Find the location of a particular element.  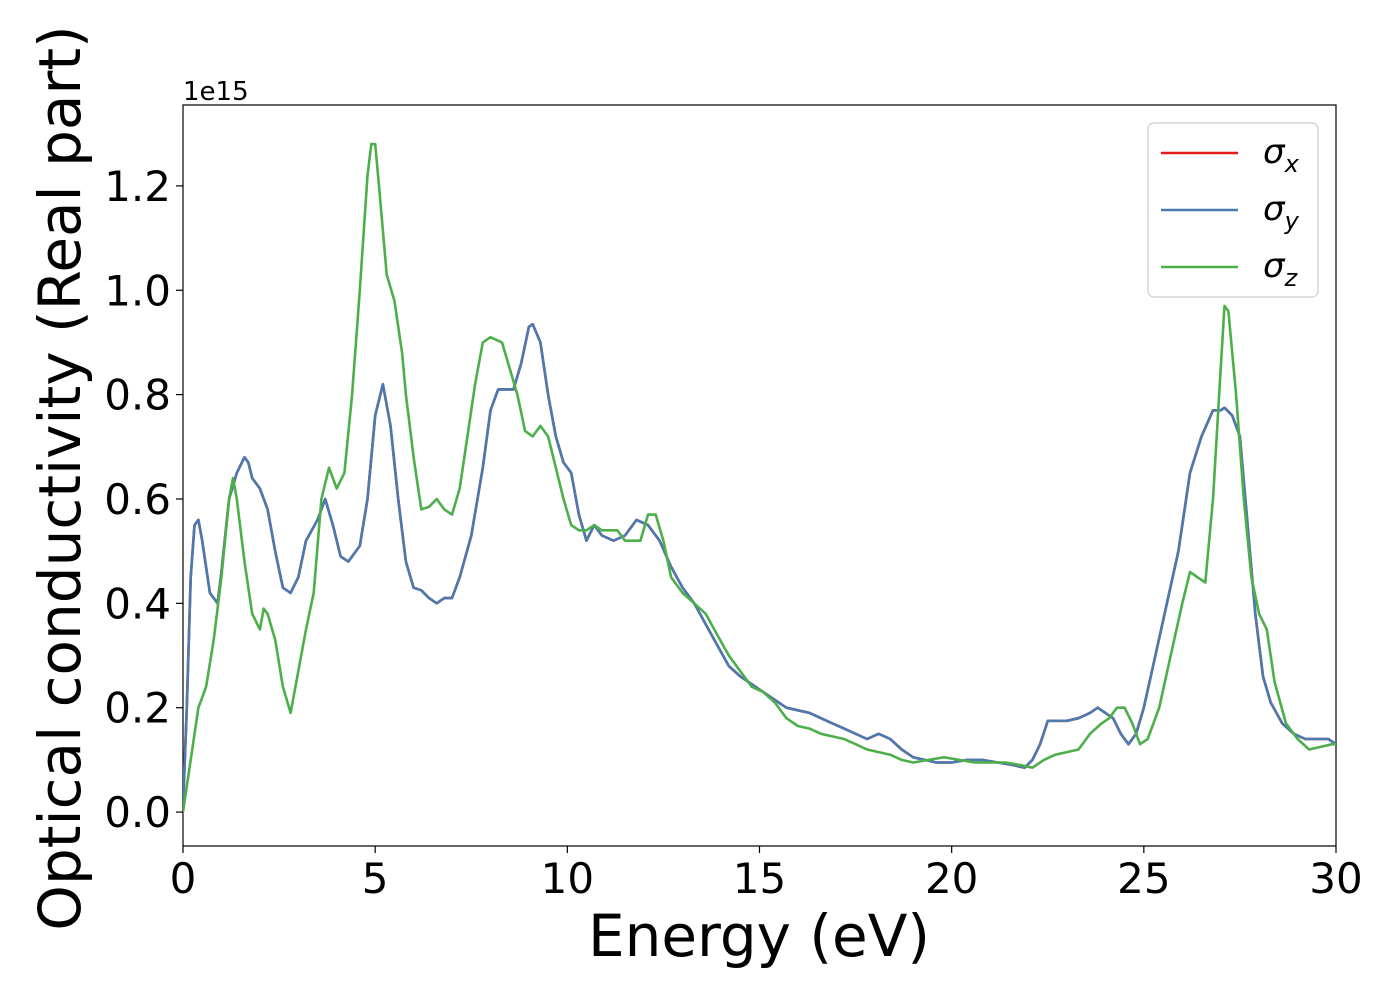

y-axis-title: Optical conductivity (Real part) is located at coordinates (60, 477).